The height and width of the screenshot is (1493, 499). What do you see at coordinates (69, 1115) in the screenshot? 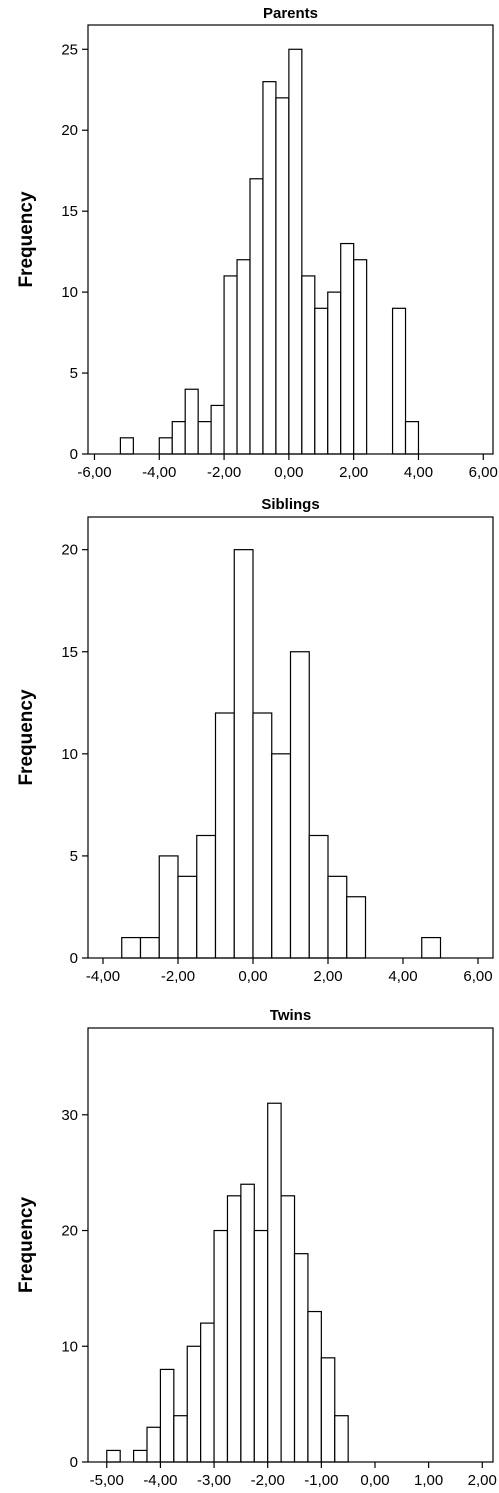
I see `y-tick-label: 30` at bounding box center [69, 1115].